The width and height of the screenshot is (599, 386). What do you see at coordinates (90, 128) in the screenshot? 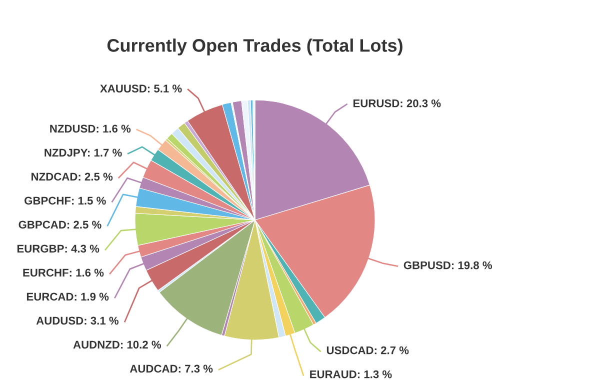
I see `slice-label: NZDUSD: 1.6 %` at bounding box center [90, 128].